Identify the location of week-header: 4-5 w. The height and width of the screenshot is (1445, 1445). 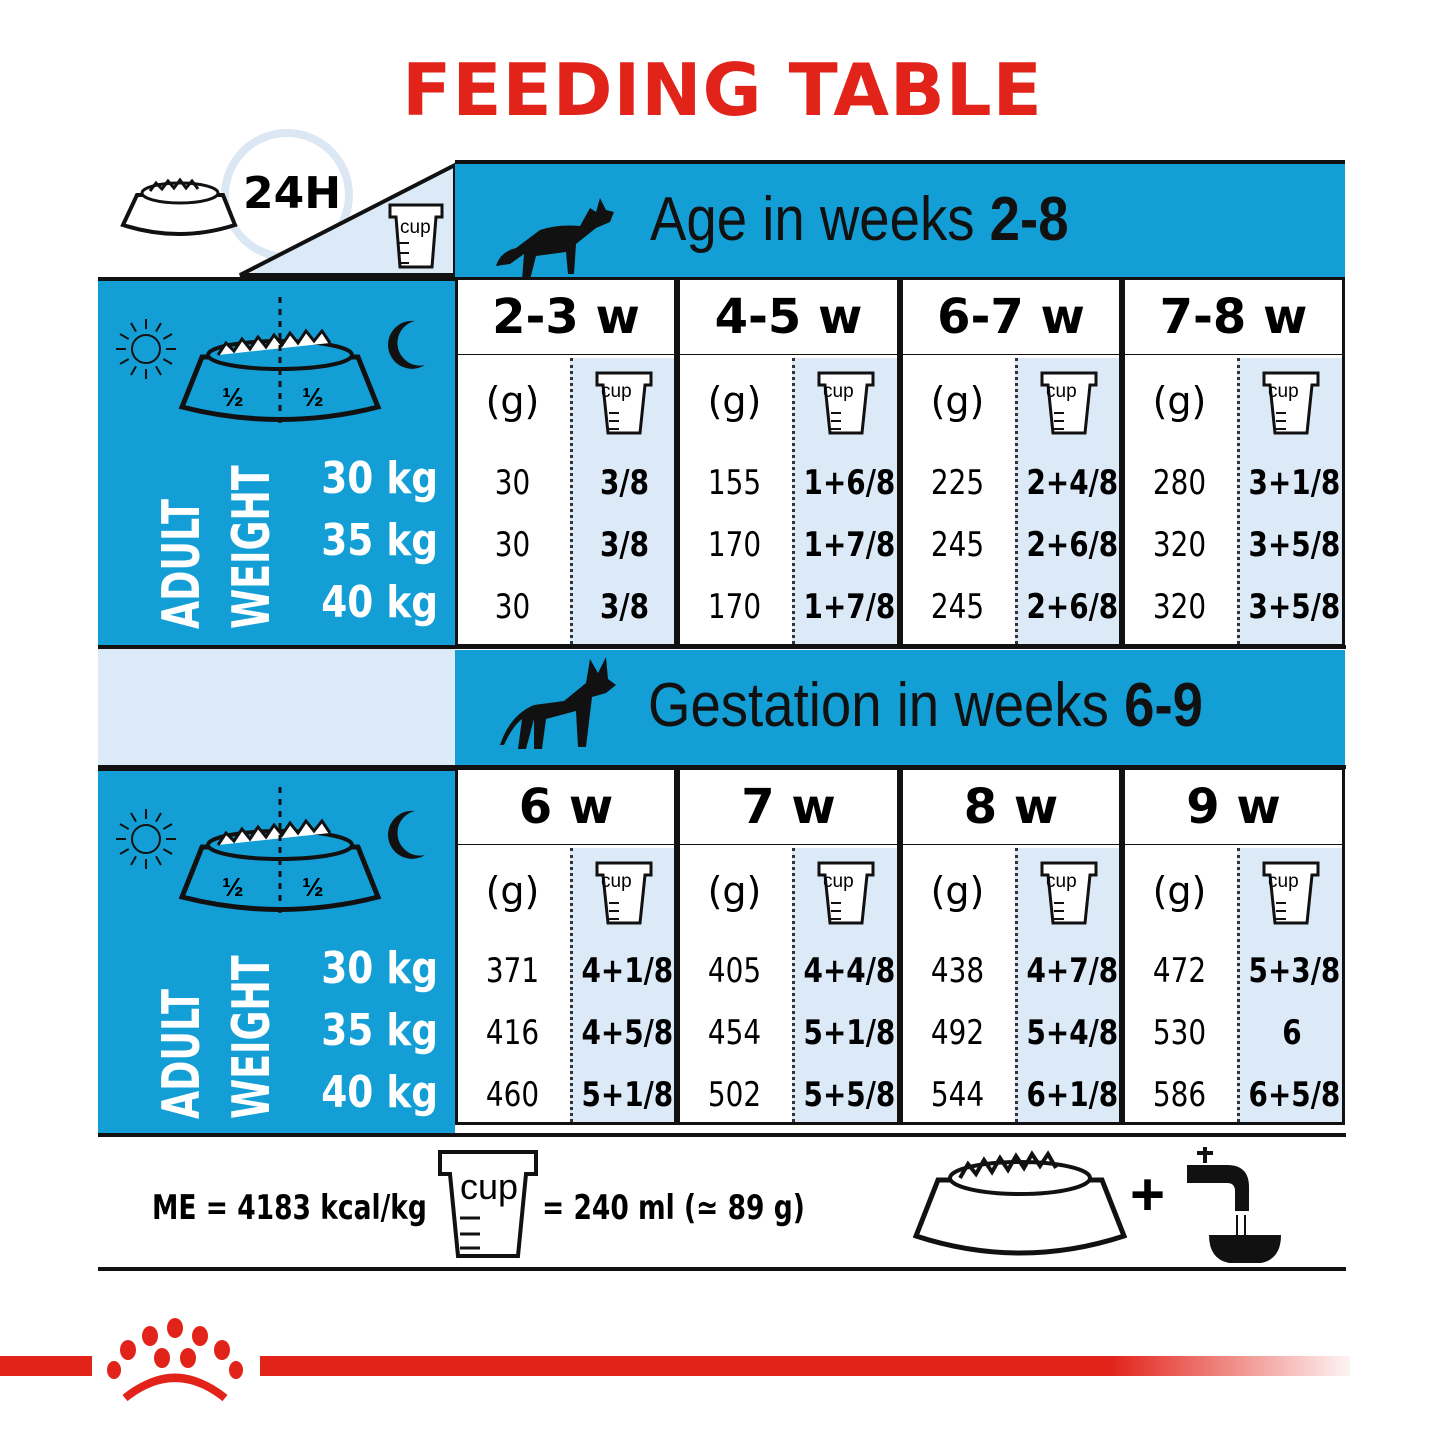
(788, 317).